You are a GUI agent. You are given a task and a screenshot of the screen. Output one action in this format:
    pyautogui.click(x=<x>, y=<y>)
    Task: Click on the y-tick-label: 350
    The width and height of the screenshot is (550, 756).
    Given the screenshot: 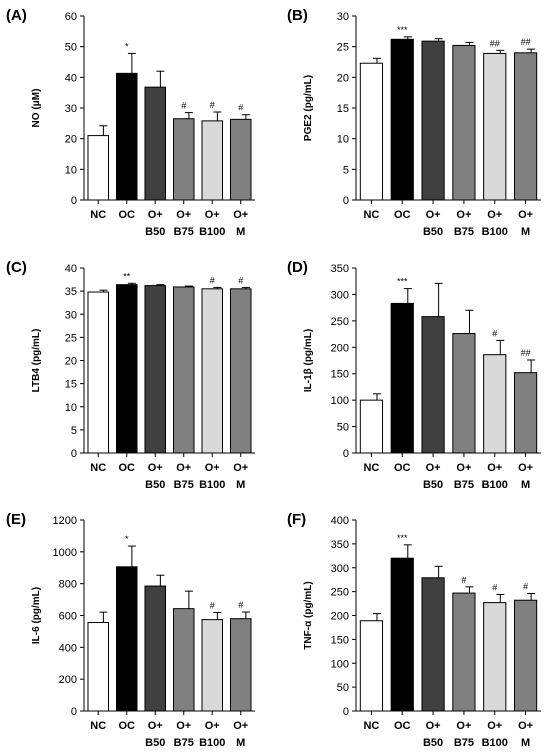 What is the action you would take?
    pyautogui.click(x=340, y=545)
    